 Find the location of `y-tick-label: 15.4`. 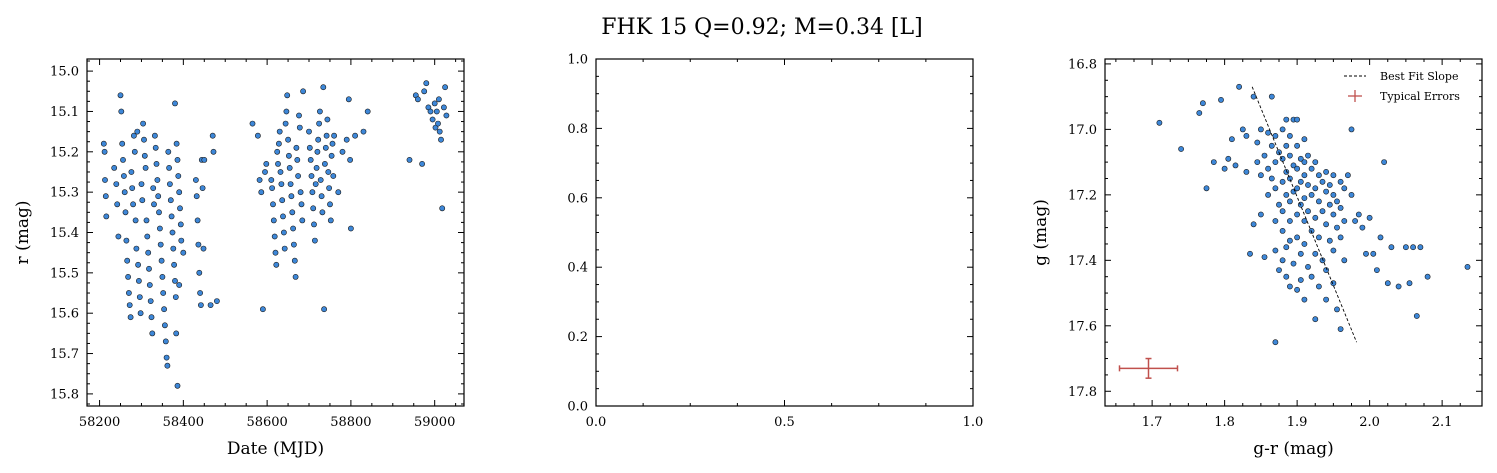

y-tick-label: 15.4 is located at coordinates (64, 233).